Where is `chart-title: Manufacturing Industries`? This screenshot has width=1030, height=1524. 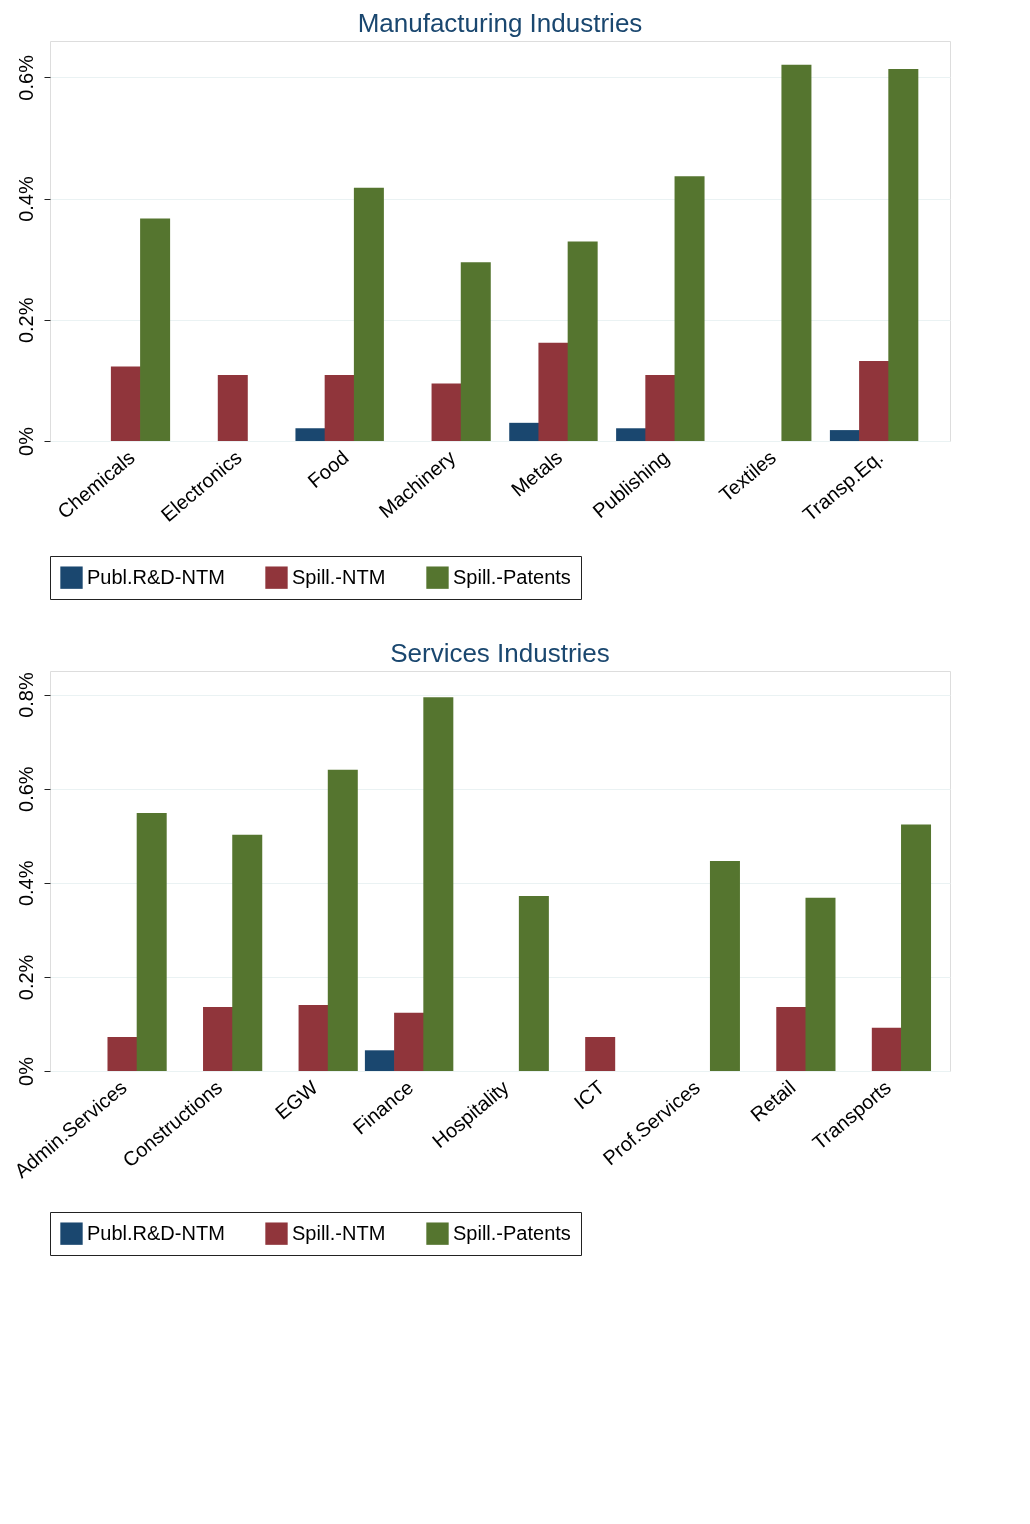 chart-title: Manufacturing Industries is located at coordinates (500, 23).